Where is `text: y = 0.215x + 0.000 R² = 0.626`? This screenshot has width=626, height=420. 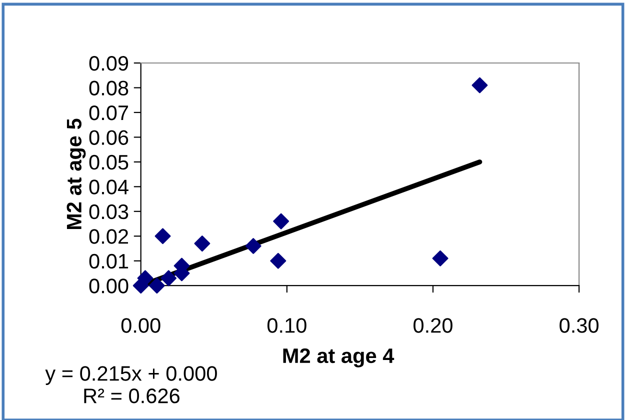 text: y = 0.215x + 0.000 R² = 0.626 is located at coordinates (131, 385).